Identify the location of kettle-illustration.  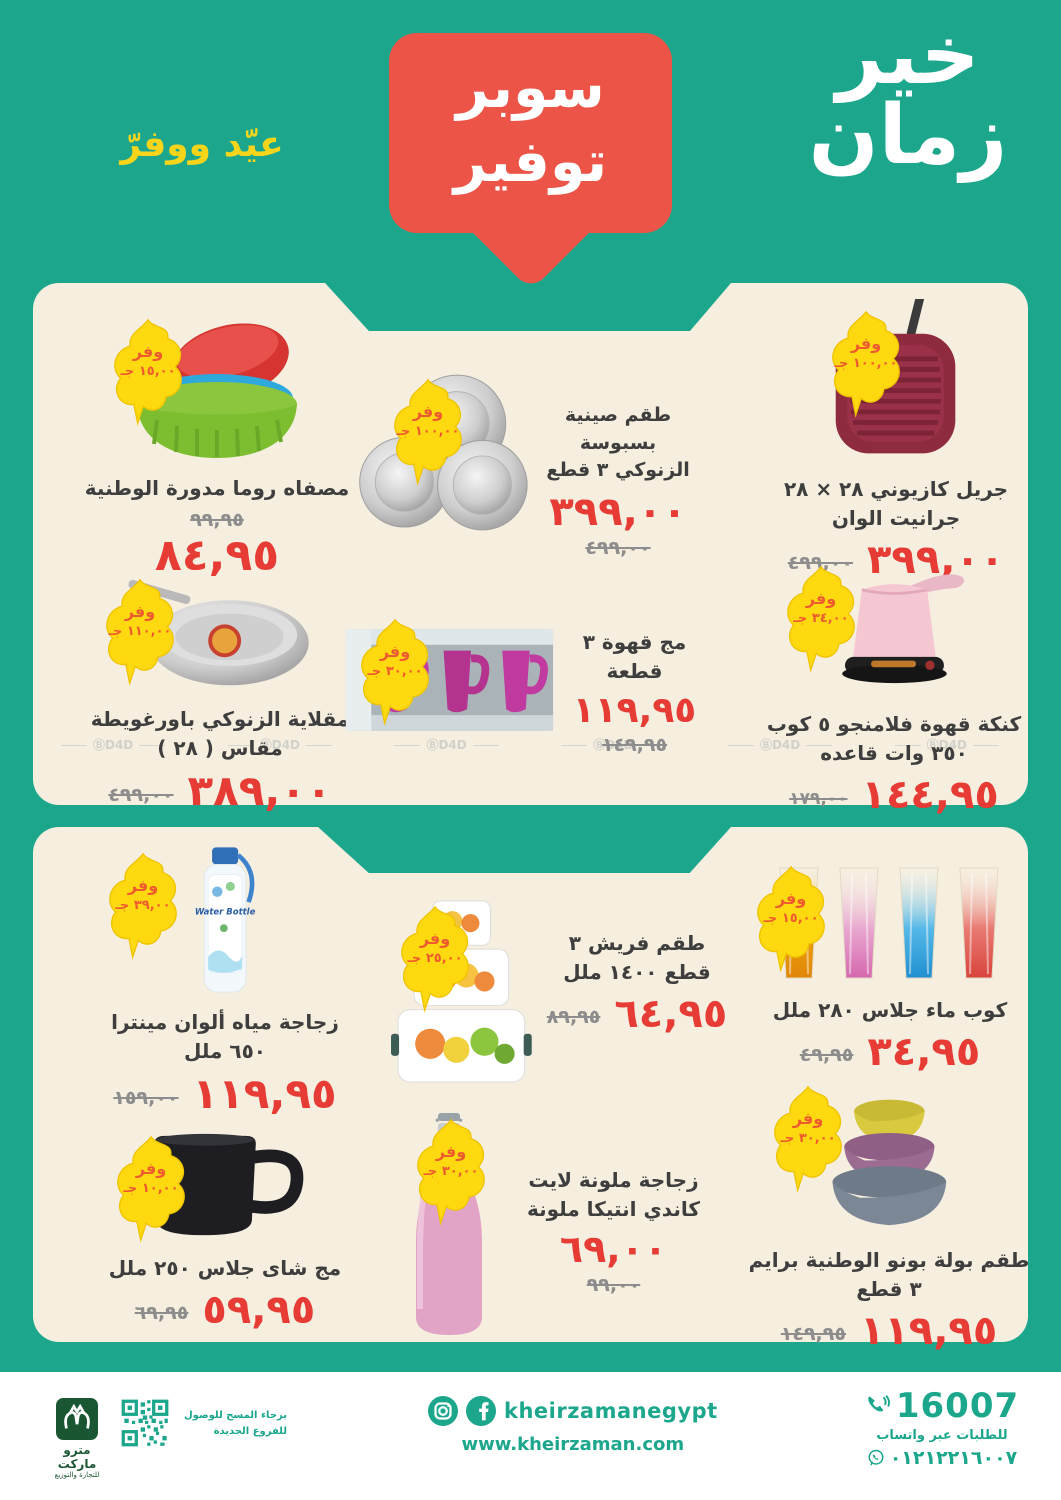
(903, 629).